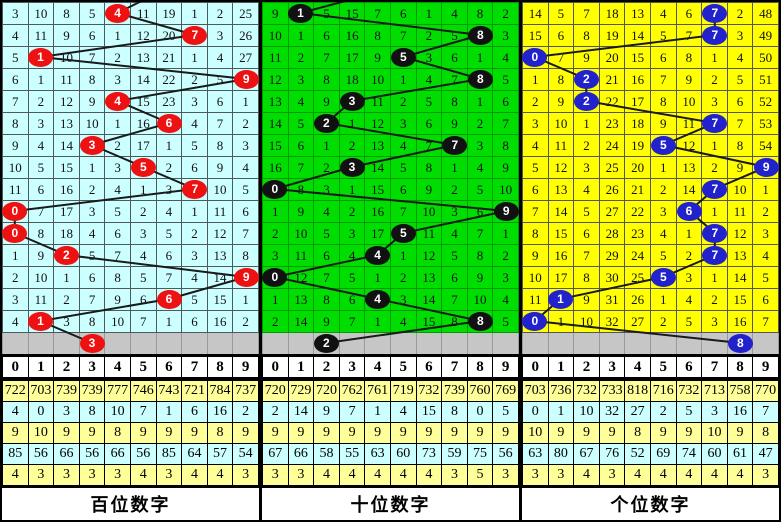 The width and height of the screenshot is (781, 522). I want to click on grid-cell: 19, so click(169, 13).